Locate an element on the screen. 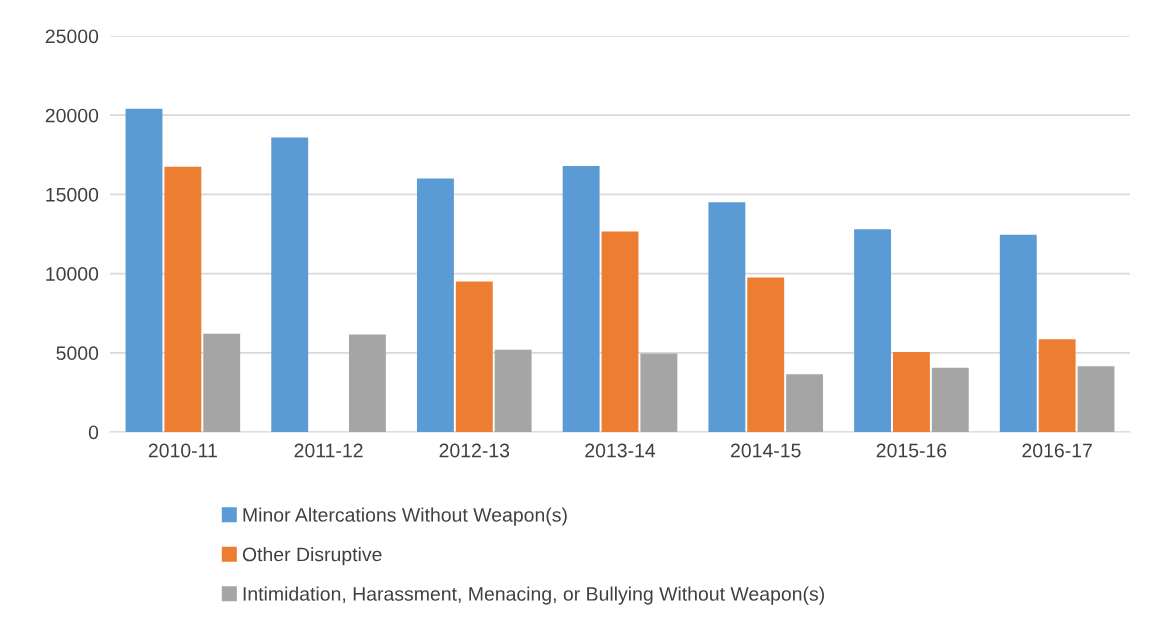 The height and width of the screenshot is (625, 1151). x-tick-label: 2012-13 is located at coordinates (474, 450).